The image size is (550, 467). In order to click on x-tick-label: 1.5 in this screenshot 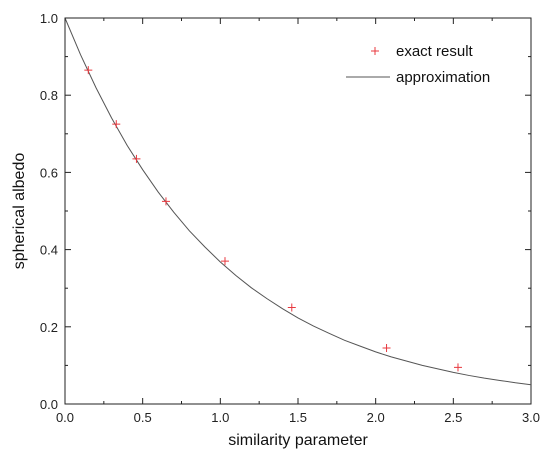, I will do `click(298, 417)`.